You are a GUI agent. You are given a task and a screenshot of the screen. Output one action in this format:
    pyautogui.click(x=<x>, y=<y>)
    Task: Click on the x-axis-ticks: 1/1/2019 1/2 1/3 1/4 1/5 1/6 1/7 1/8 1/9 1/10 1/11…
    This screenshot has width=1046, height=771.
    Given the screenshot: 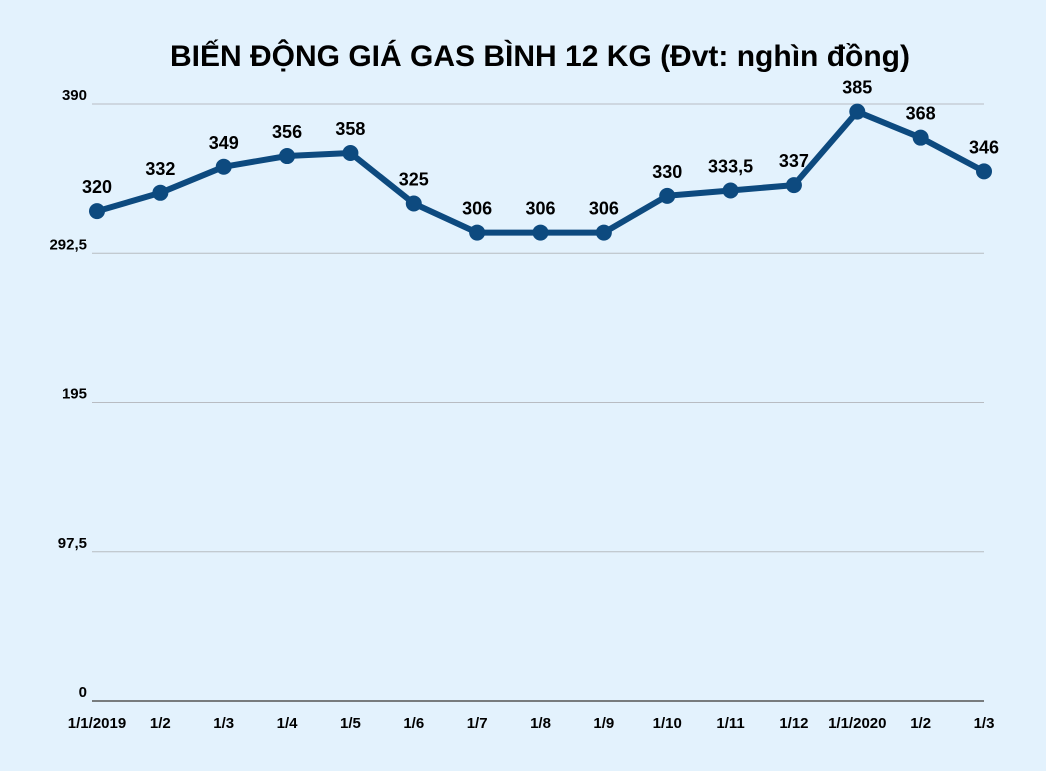 What is the action you would take?
    pyautogui.click(x=531, y=723)
    